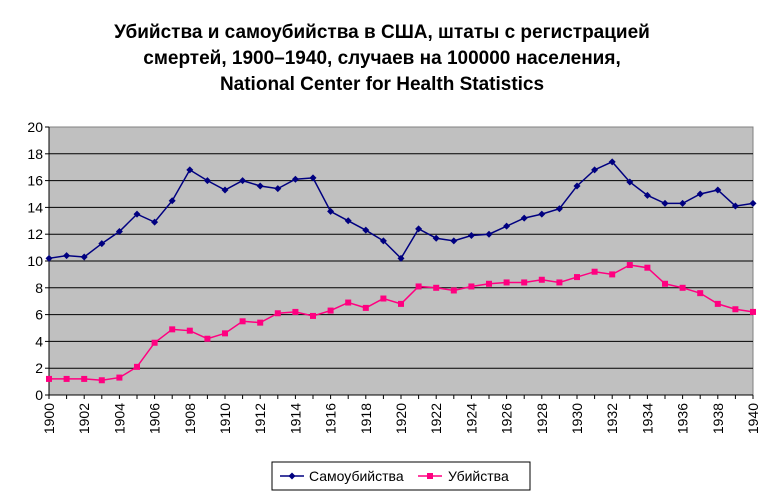 The image size is (765, 496). Describe the element at coordinates (717, 303) in the screenshot. I see `data-point-1-1938` at that location.